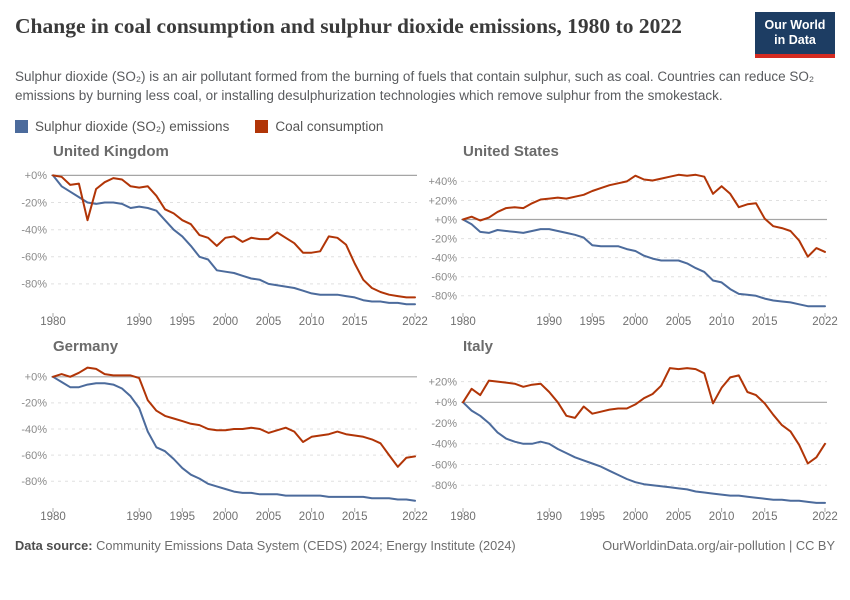 This screenshot has width=850, height=600. Describe the element at coordinates (54, 545) in the screenshot. I see `data-source-label: Data source:` at that location.